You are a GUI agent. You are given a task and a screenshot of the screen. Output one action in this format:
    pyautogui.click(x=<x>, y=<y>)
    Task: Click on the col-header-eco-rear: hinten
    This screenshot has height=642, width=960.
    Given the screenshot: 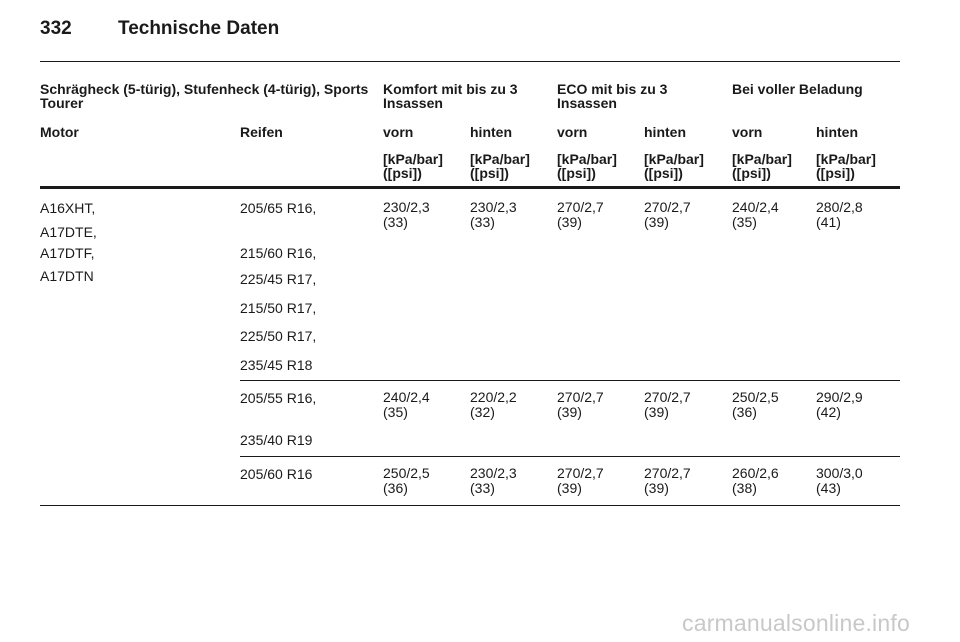 What is the action you would take?
    pyautogui.click(x=665, y=132)
    